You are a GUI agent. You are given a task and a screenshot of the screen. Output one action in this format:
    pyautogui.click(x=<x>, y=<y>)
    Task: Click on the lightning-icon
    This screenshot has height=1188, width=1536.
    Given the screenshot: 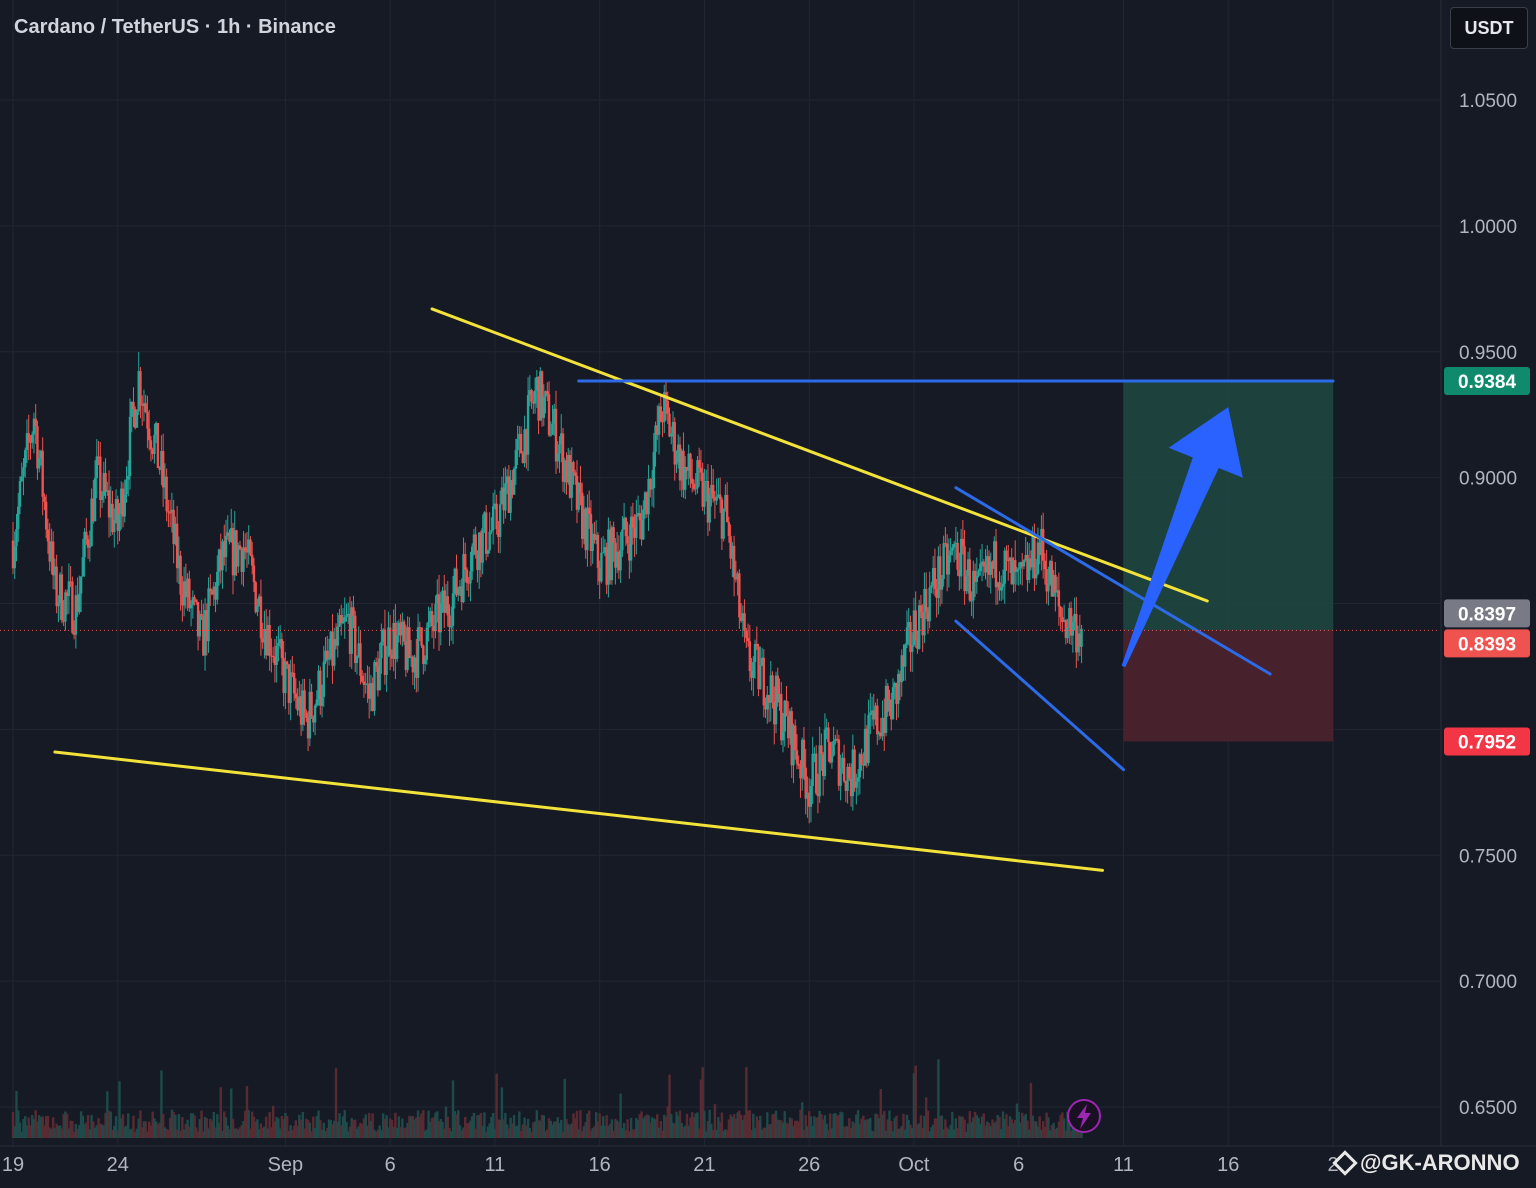 What is the action you would take?
    pyautogui.click(x=1084, y=1116)
    